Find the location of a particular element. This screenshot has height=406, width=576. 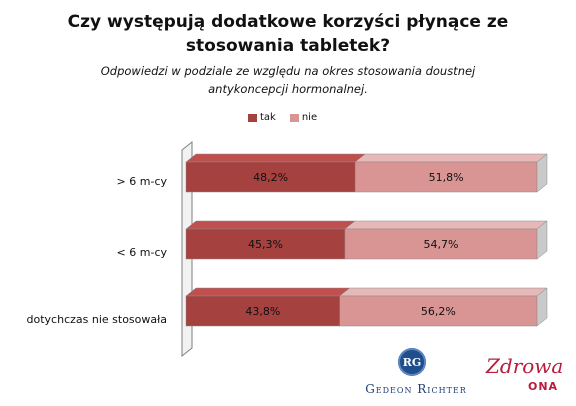

data-label-tak-2: 43,8% is located at coordinates (262, 311).